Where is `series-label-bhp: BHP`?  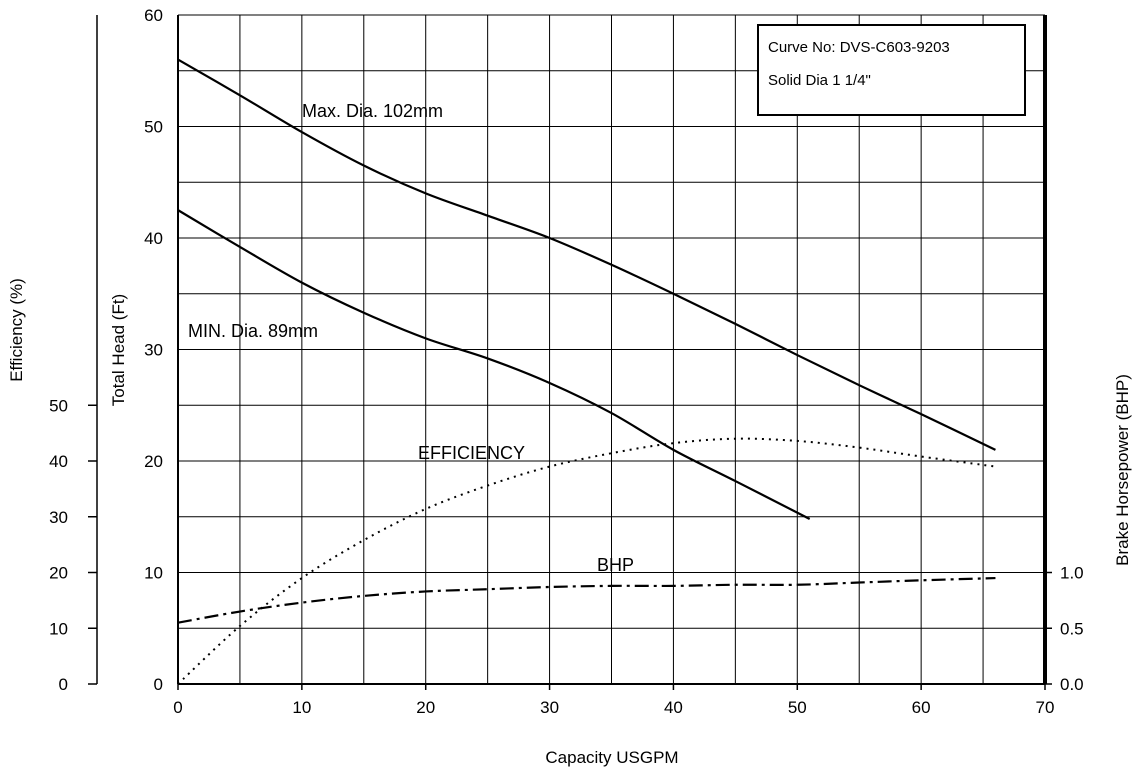 series-label-bhp: BHP is located at coordinates (615, 565).